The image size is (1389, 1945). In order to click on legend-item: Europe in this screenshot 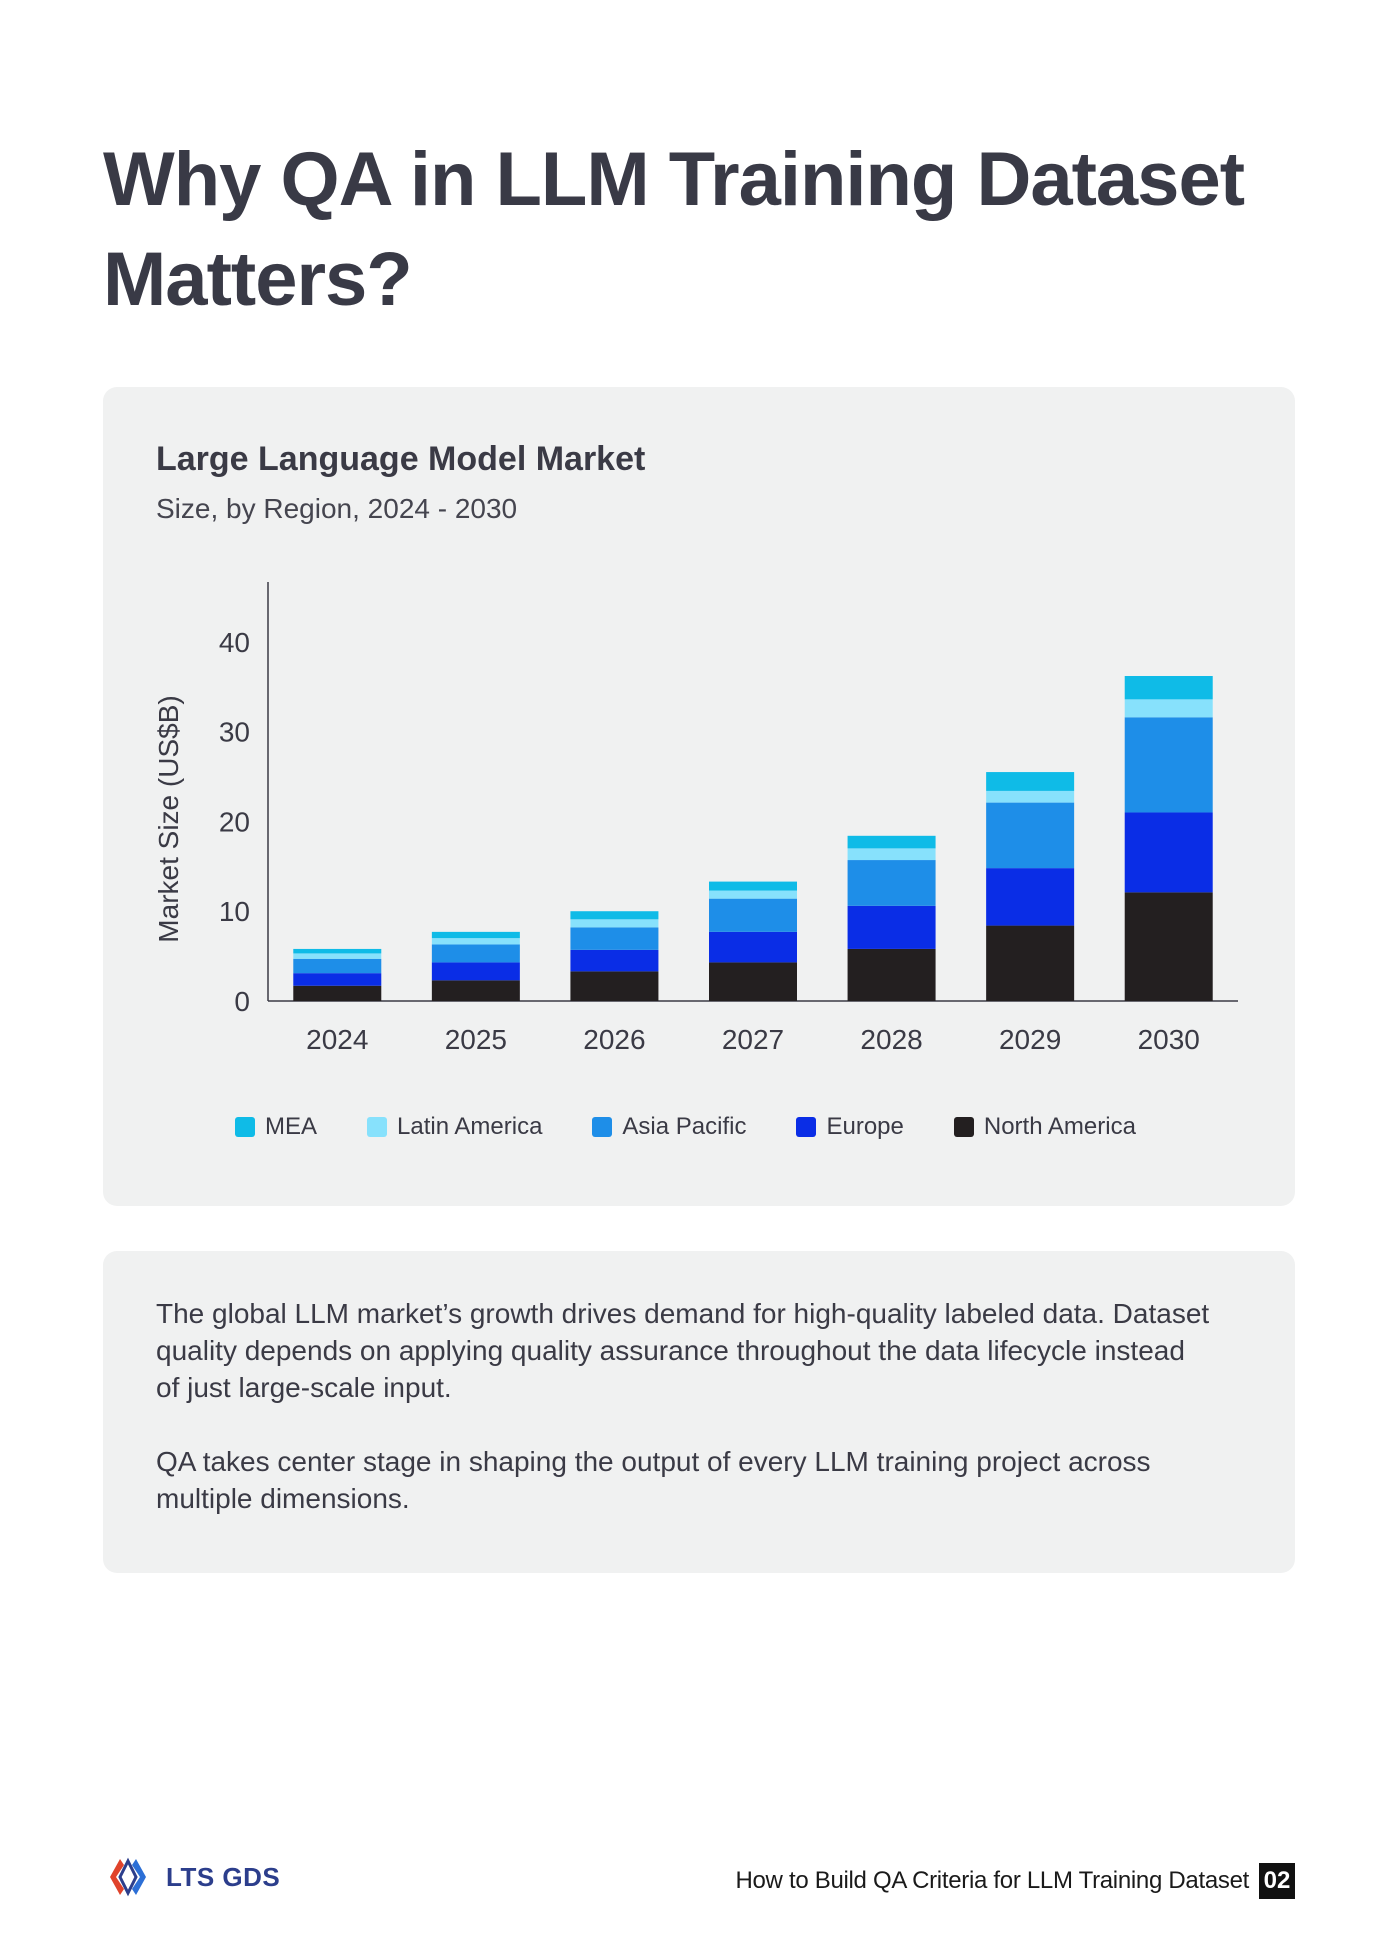, I will do `click(850, 1127)`.